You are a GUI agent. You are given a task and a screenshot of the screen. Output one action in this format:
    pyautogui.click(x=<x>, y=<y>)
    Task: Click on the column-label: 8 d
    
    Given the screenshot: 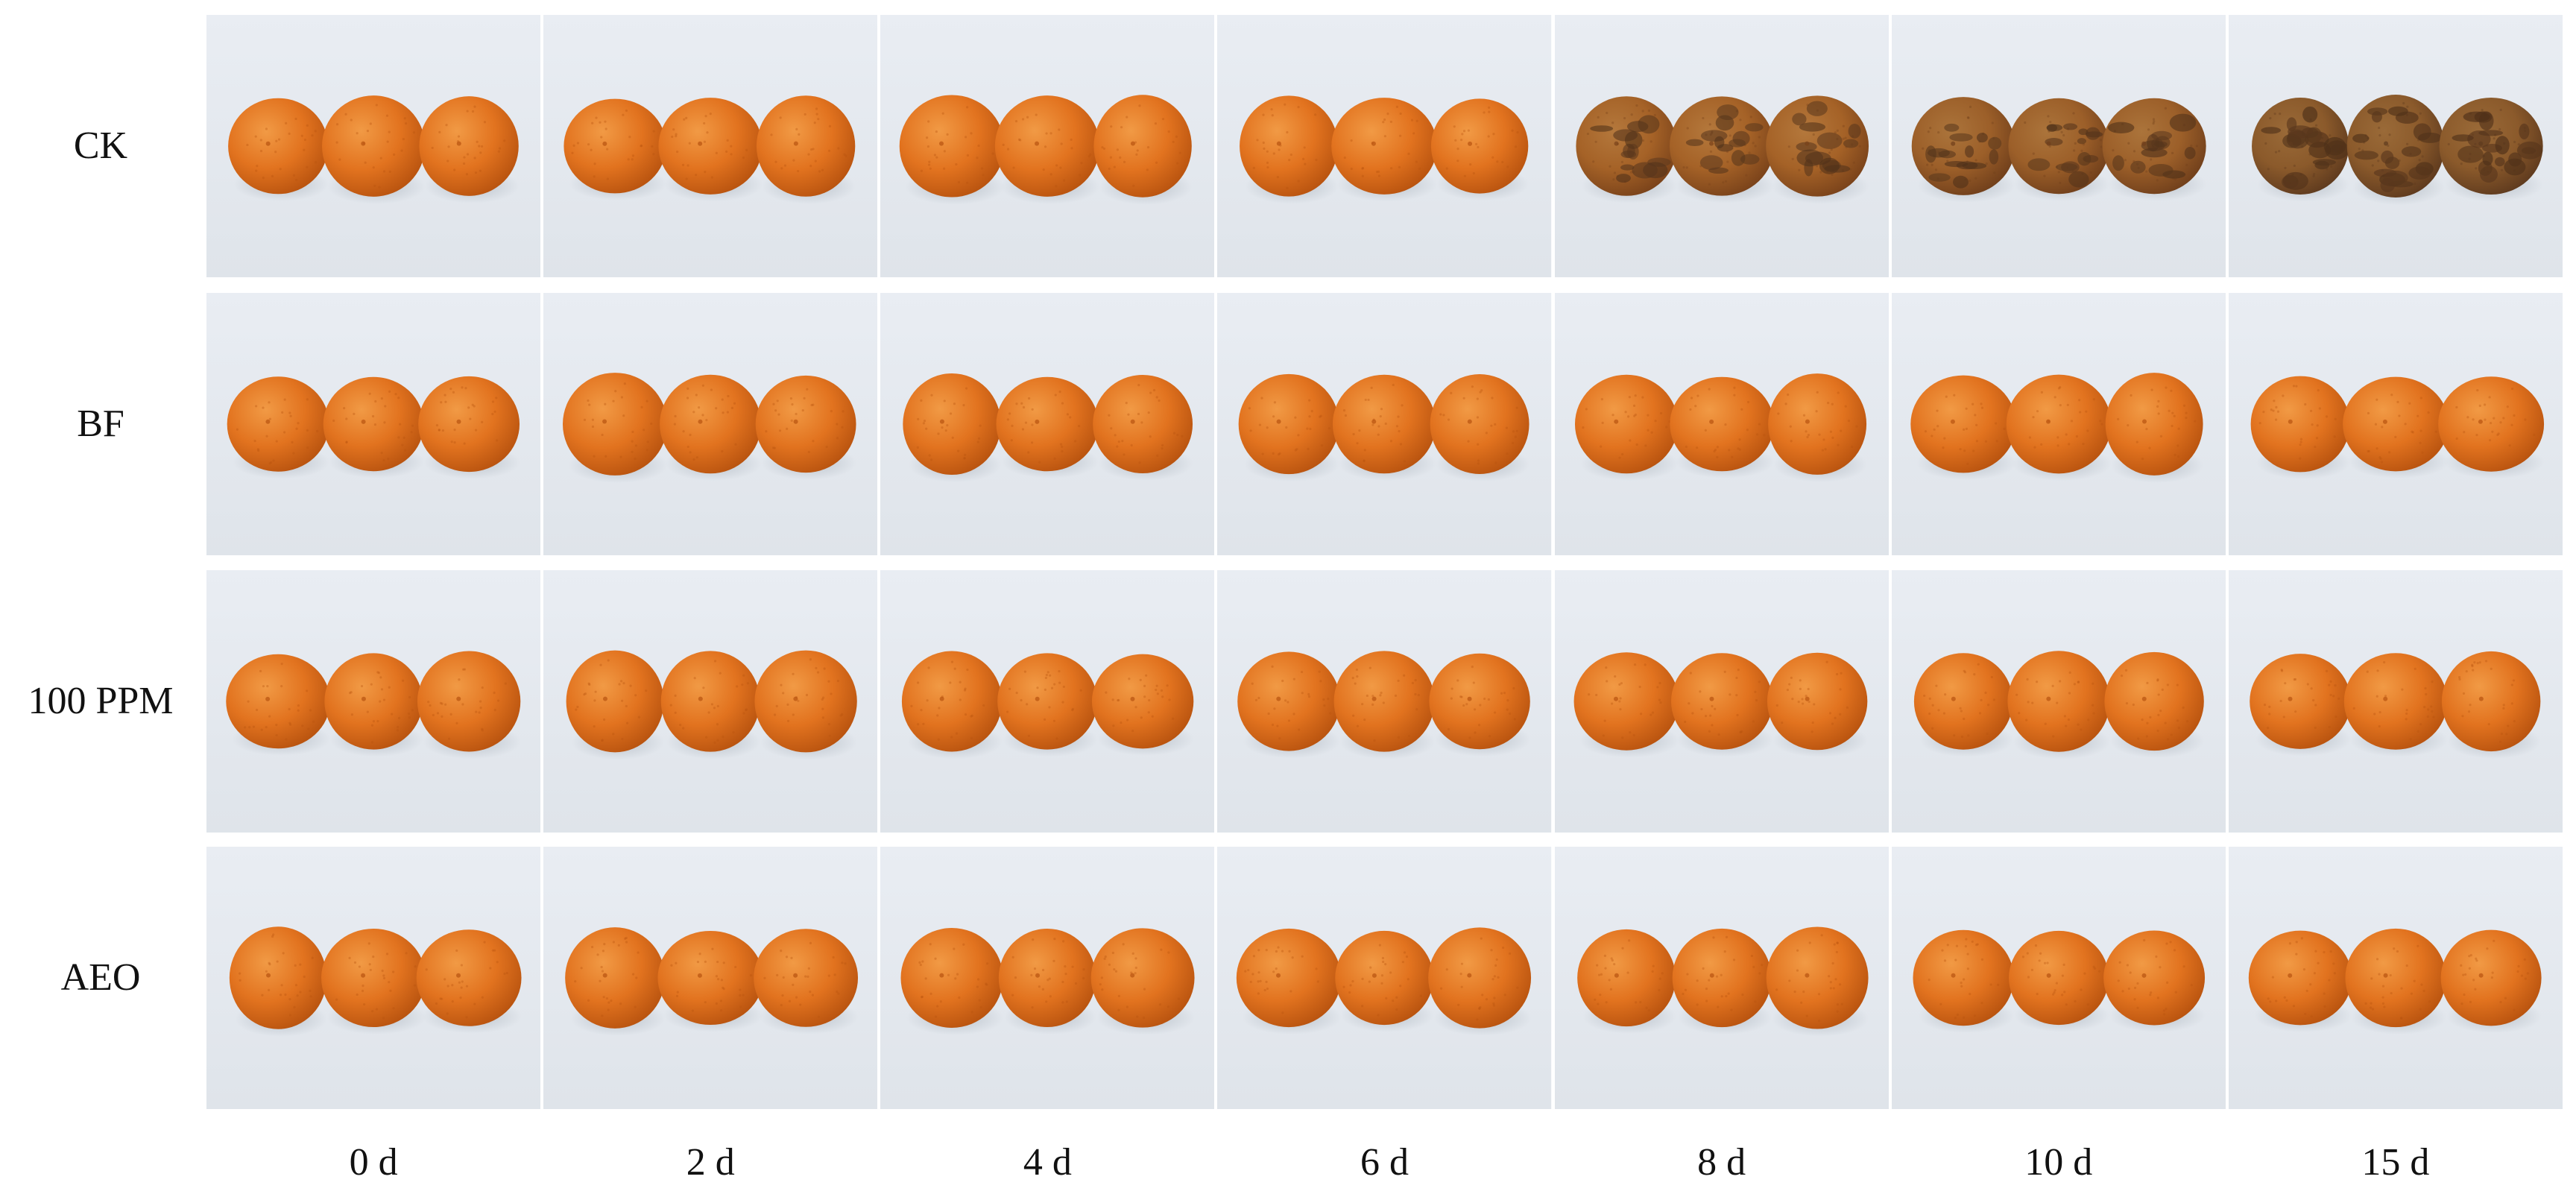 What is the action you would take?
    pyautogui.click(x=1721, y=1162)
    